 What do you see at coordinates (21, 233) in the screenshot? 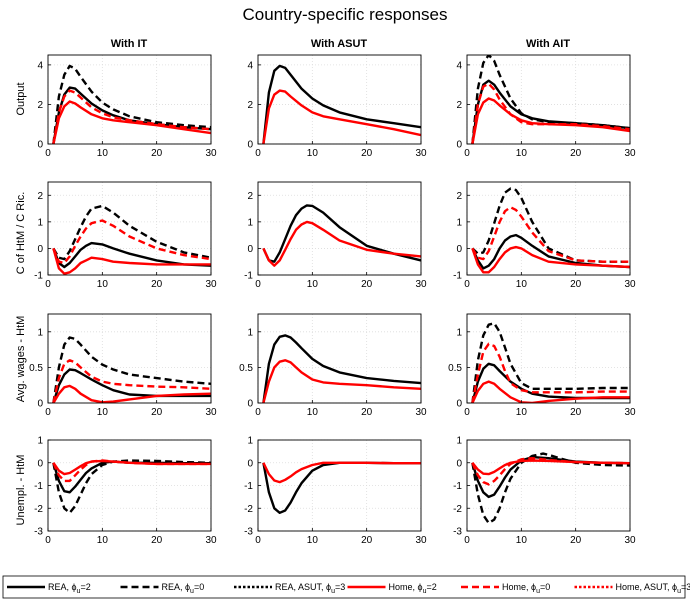
I see `row-label-consumption: C of HtM / C Ric.` at bounding box center [21, 233].